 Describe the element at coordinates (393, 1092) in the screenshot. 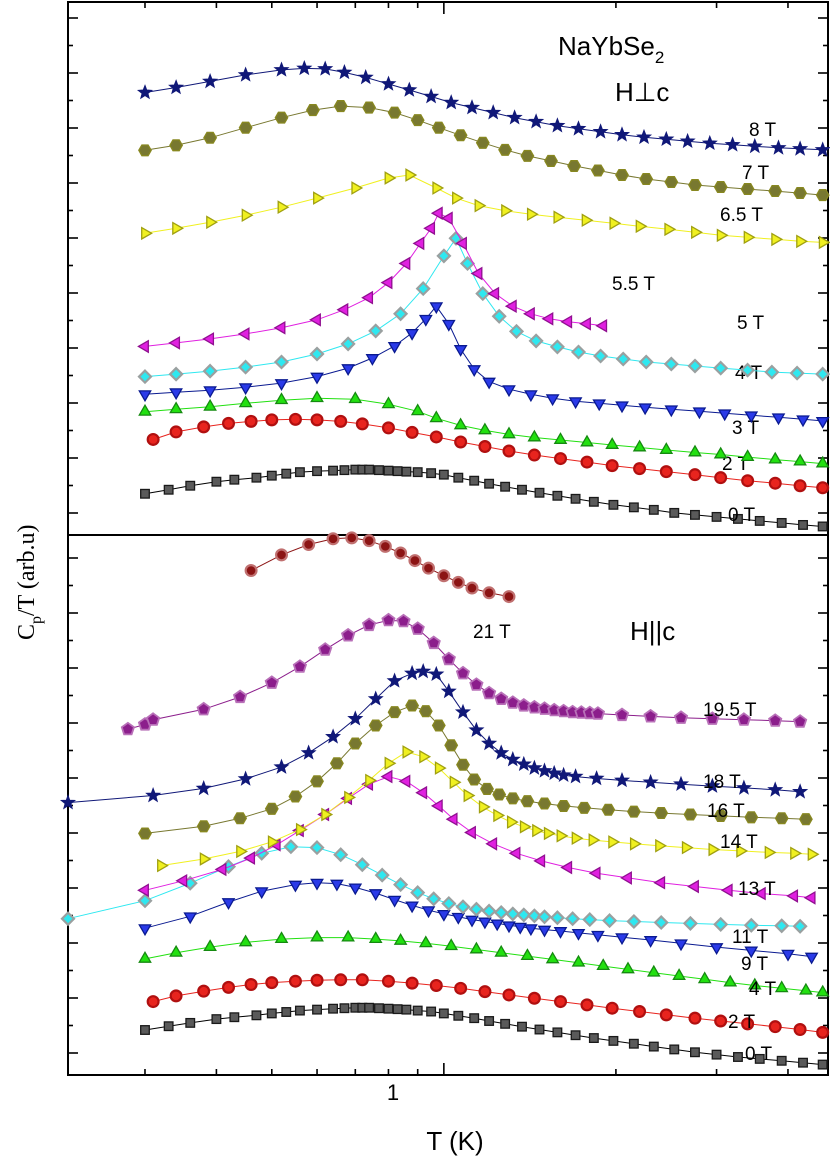

I see `x-tick-label-1: 1` at that location.